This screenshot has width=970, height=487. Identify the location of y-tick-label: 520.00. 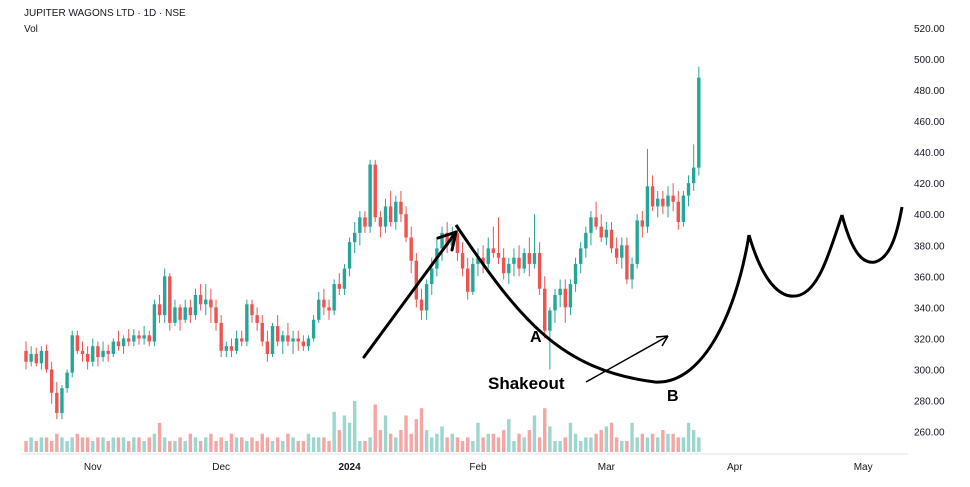
(929, 29).